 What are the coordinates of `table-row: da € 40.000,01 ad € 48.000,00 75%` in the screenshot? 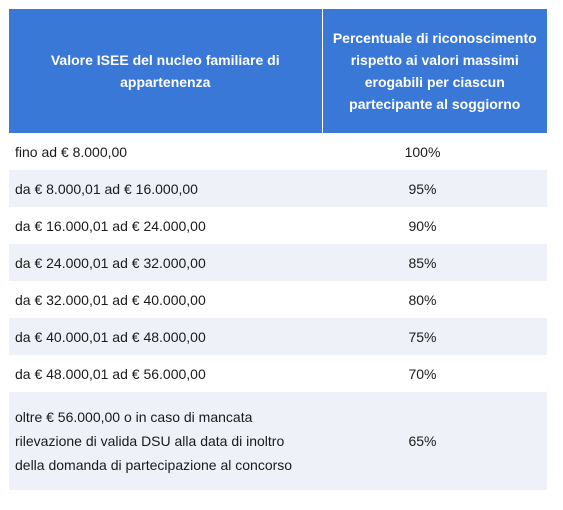 It's located at (278, 336).